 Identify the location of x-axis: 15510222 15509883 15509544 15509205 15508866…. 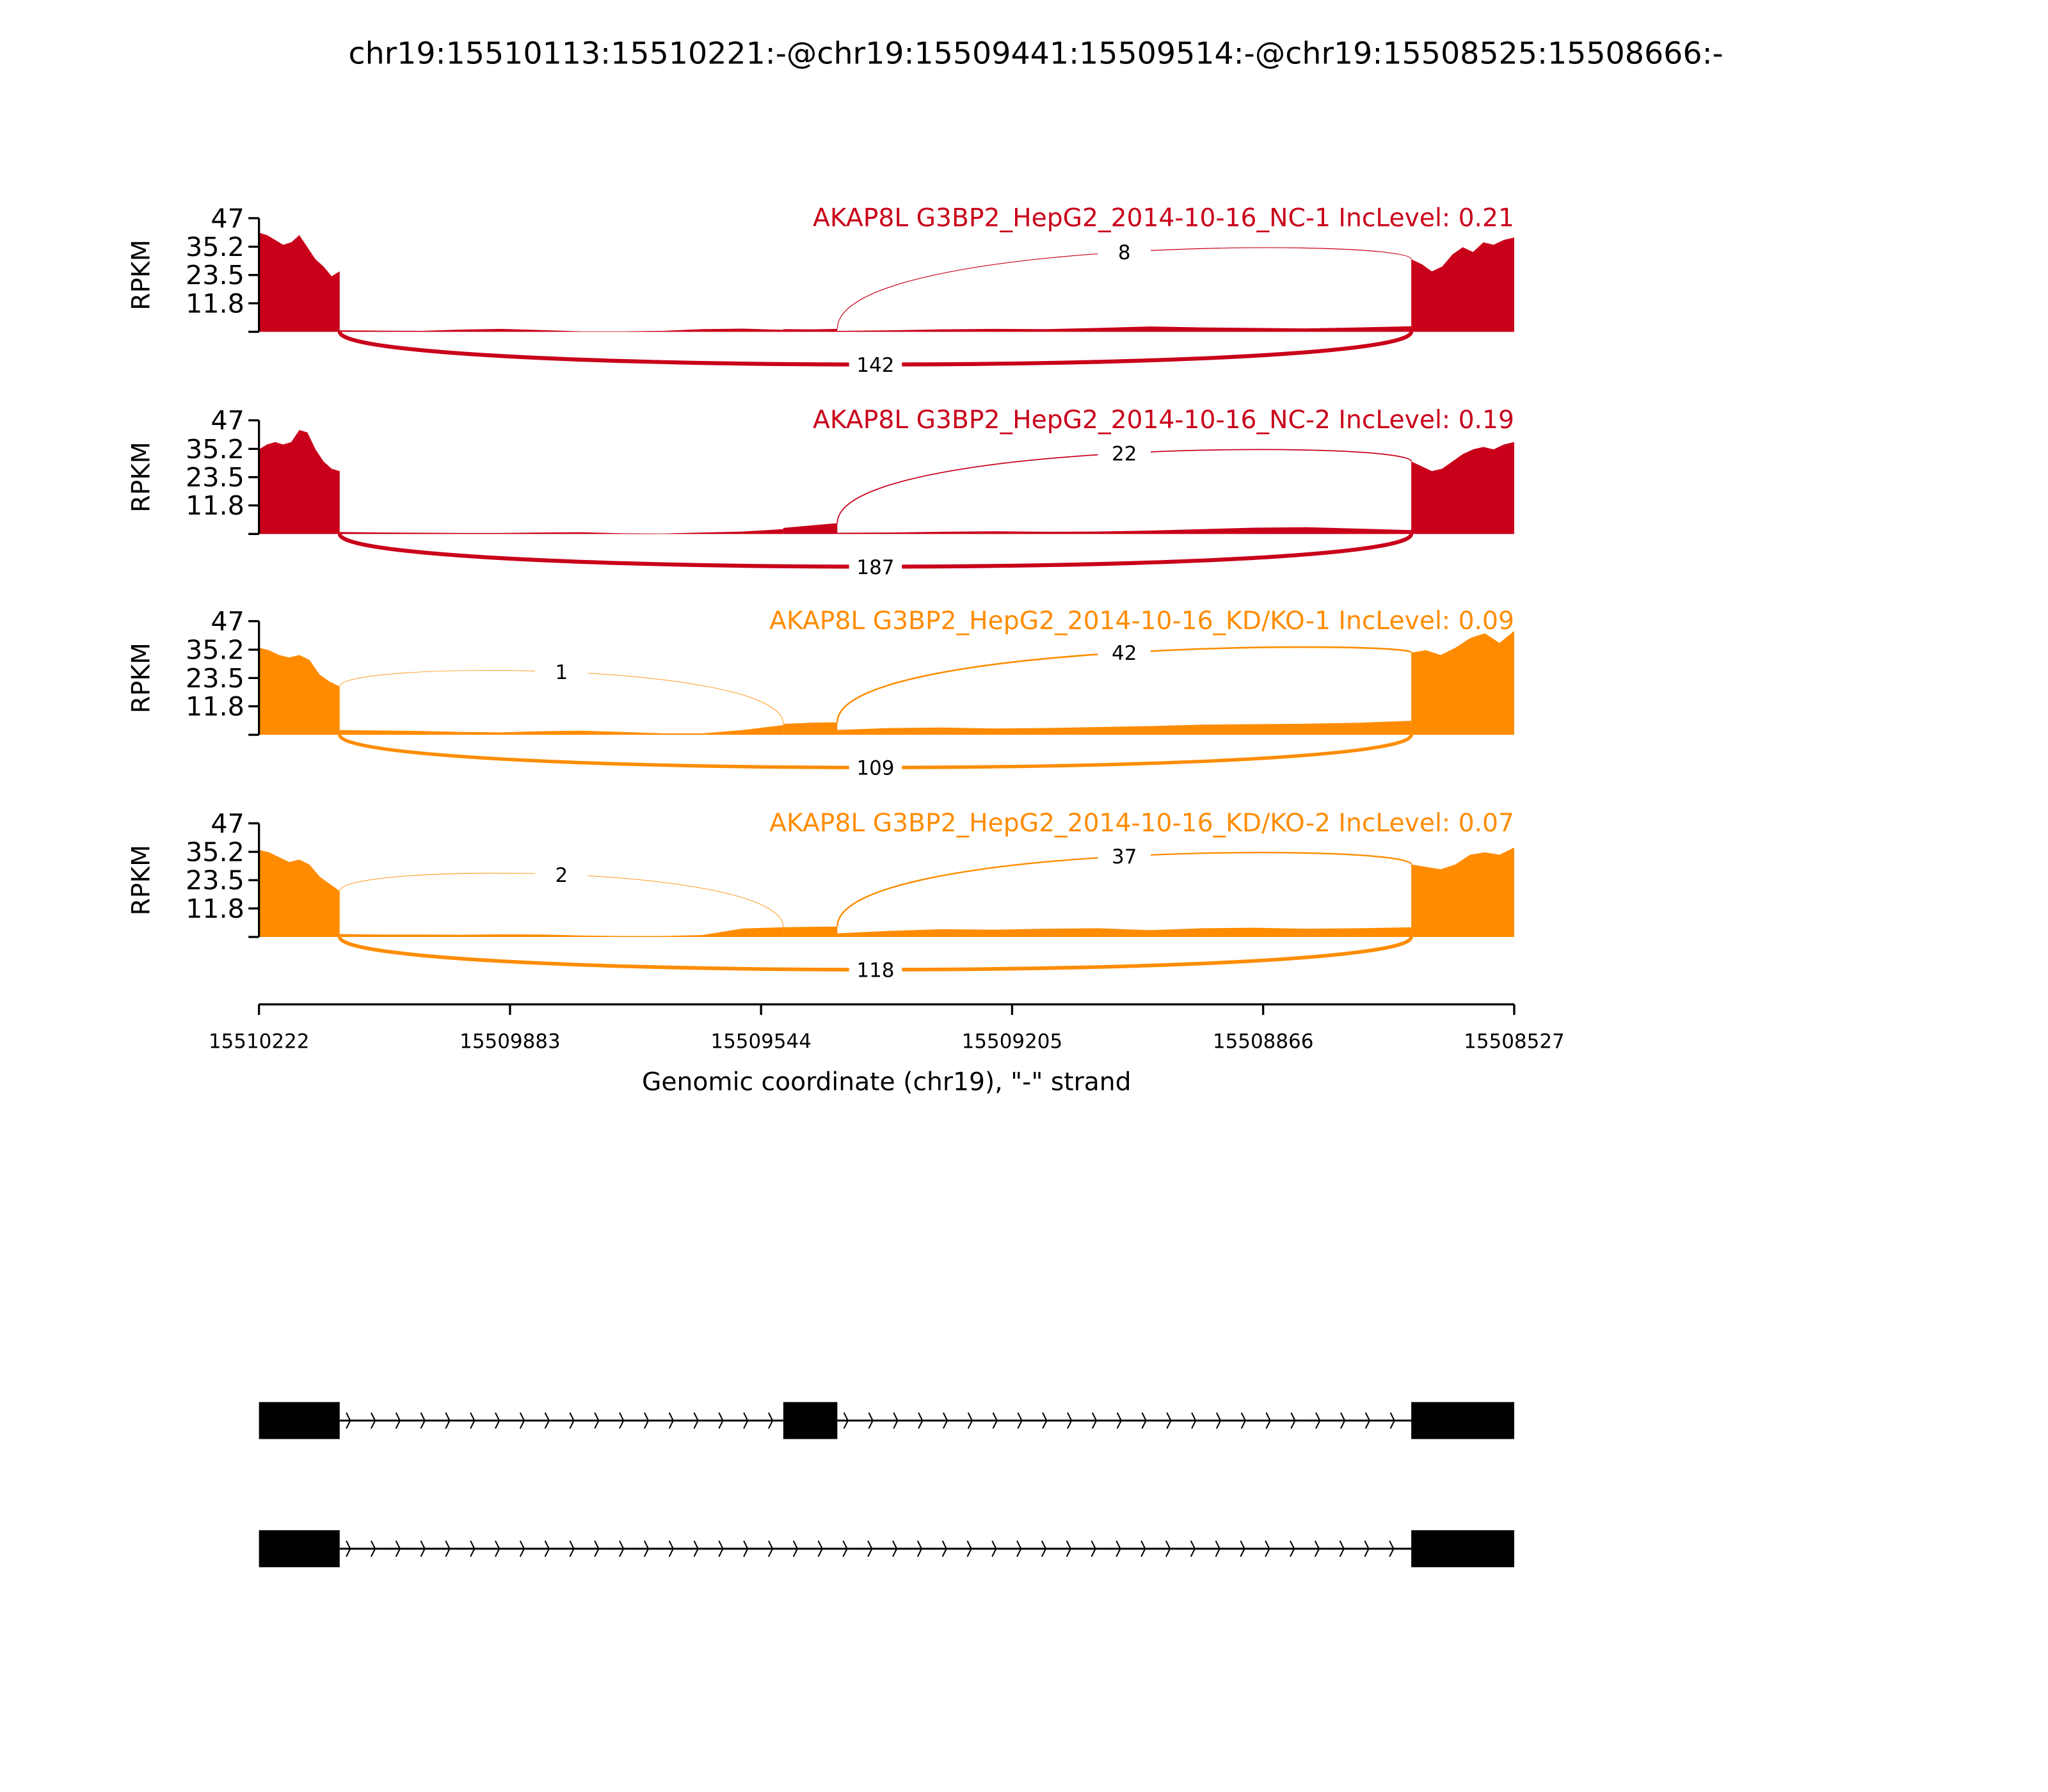
(887, 1028).